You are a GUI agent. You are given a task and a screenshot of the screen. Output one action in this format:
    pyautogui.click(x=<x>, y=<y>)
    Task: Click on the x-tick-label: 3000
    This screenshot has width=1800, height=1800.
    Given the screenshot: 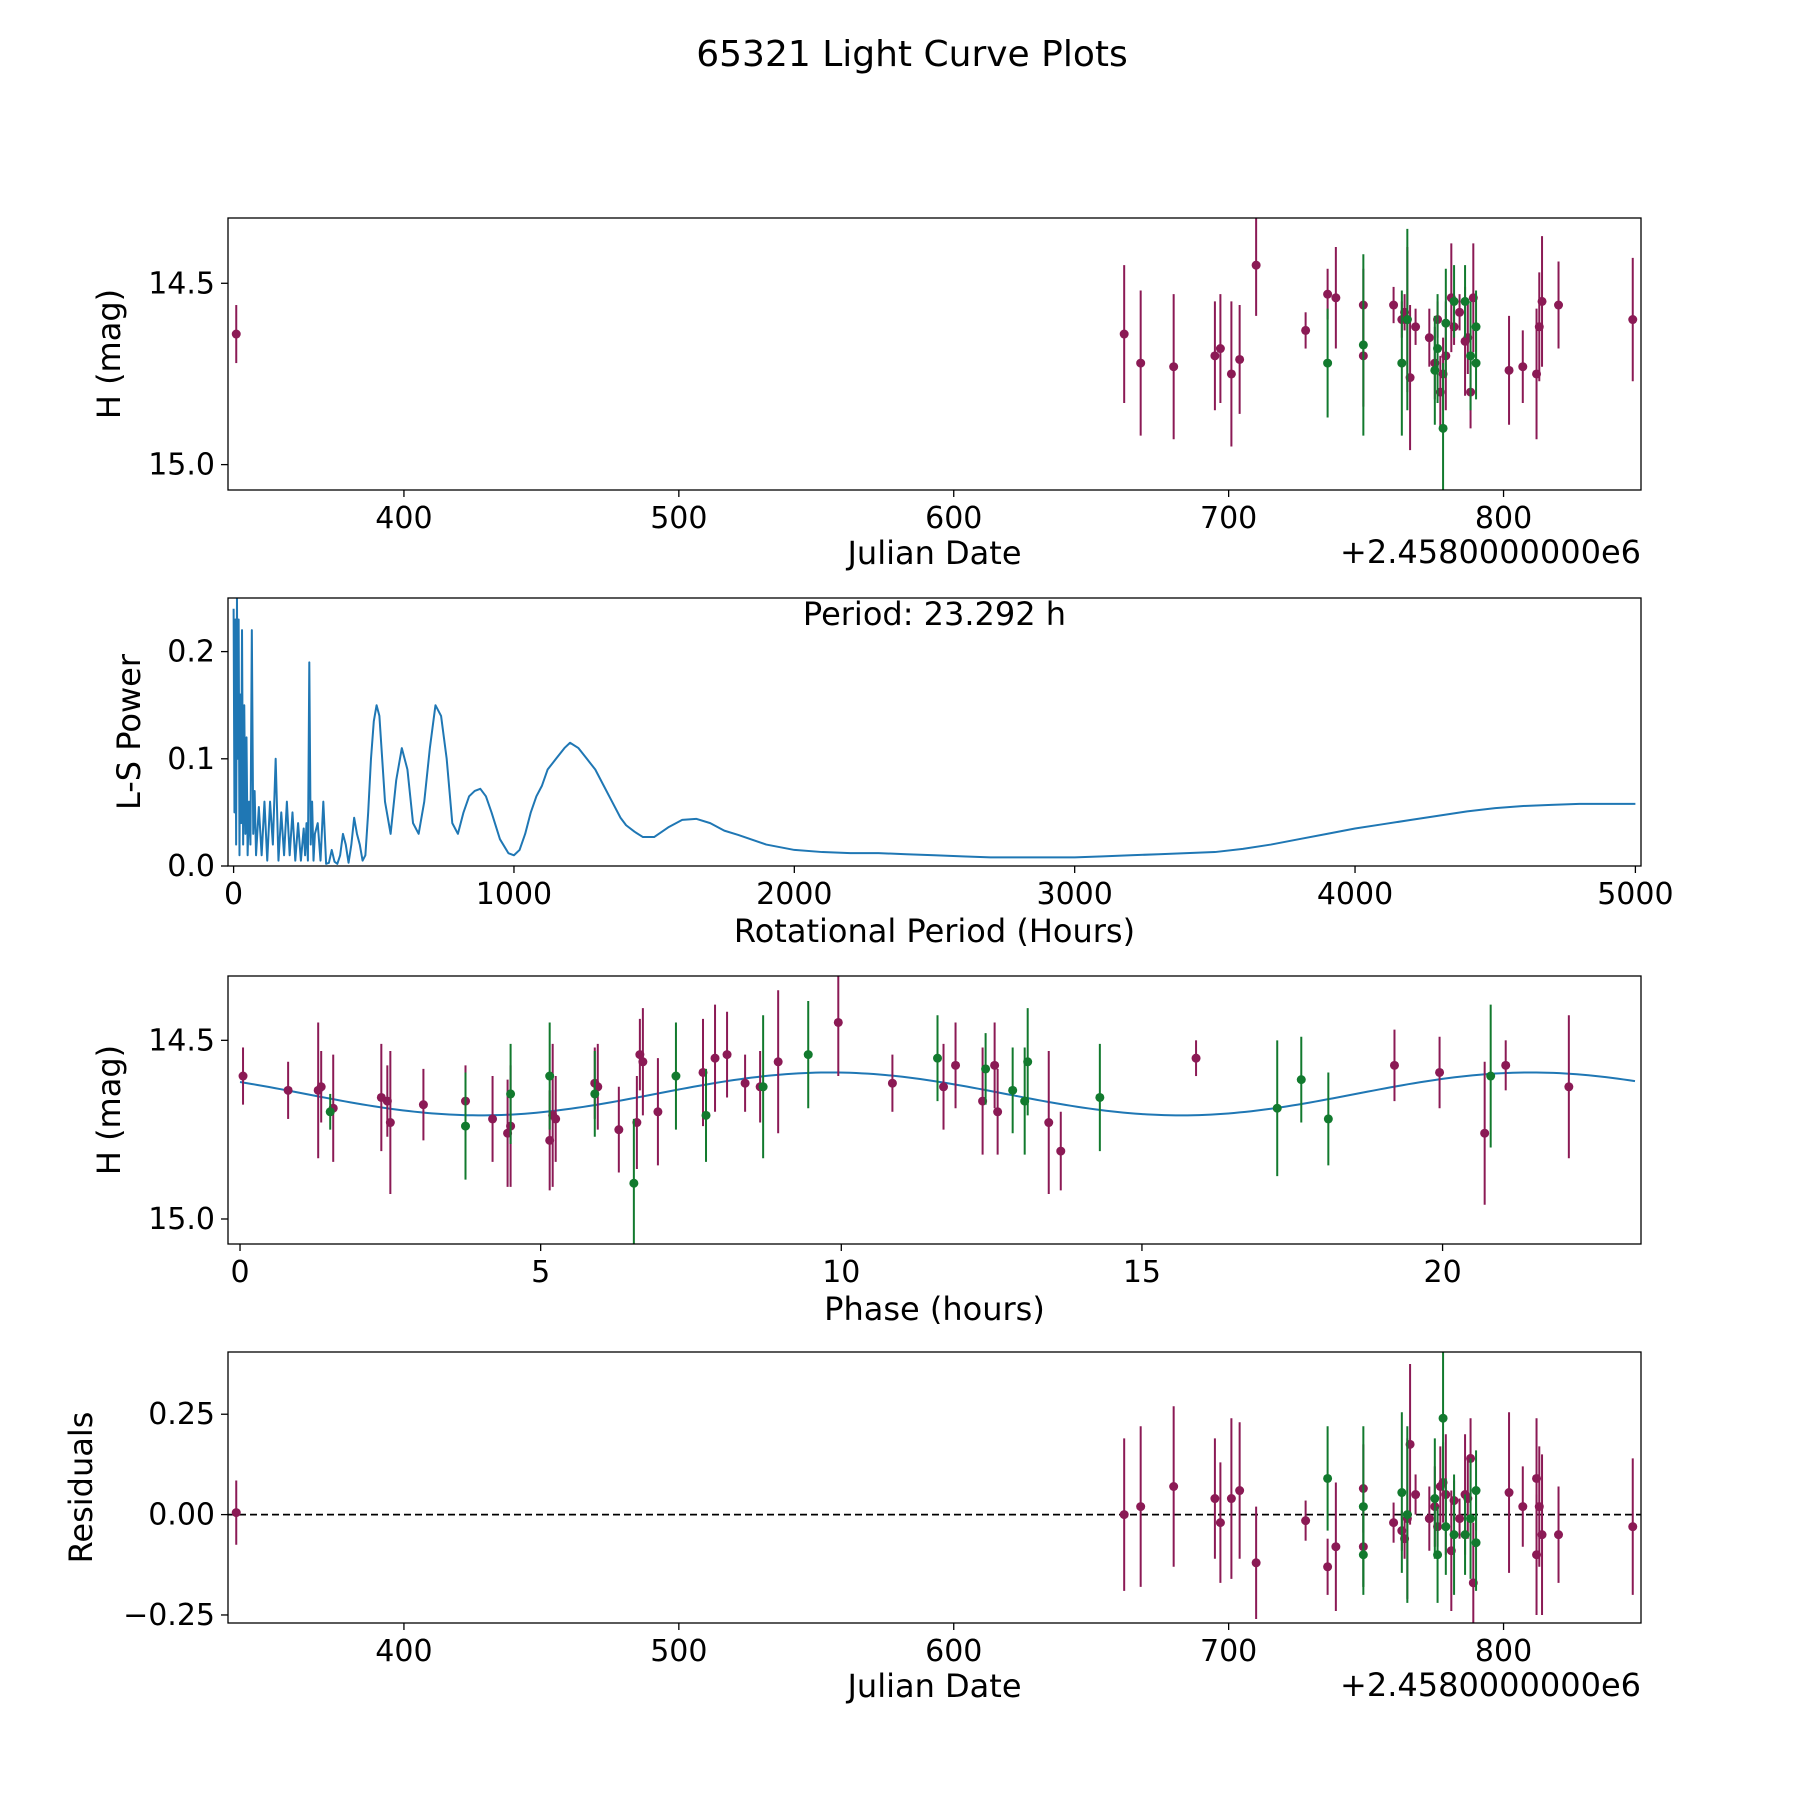 What is the action you would take?
    pyautogui.click(x=1074, y=894)
    